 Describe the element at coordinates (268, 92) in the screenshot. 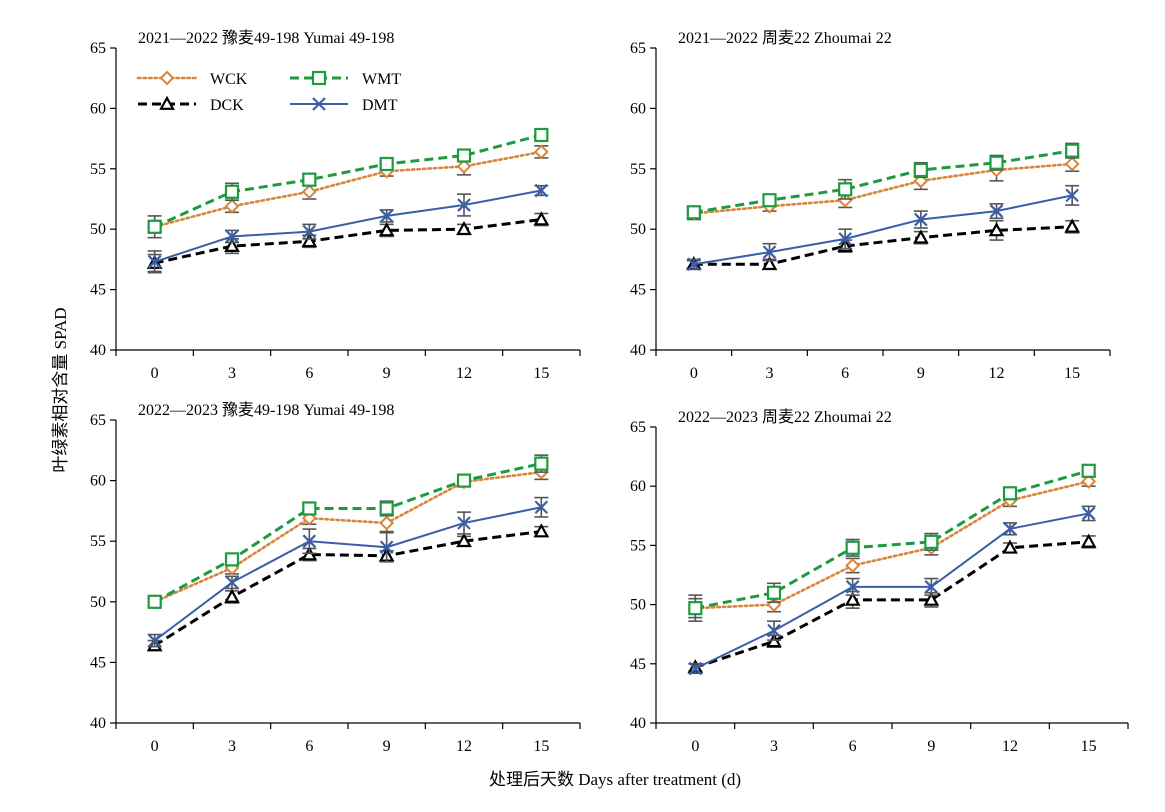

I see `legend: WCK WMT DCK DMT` at that location.